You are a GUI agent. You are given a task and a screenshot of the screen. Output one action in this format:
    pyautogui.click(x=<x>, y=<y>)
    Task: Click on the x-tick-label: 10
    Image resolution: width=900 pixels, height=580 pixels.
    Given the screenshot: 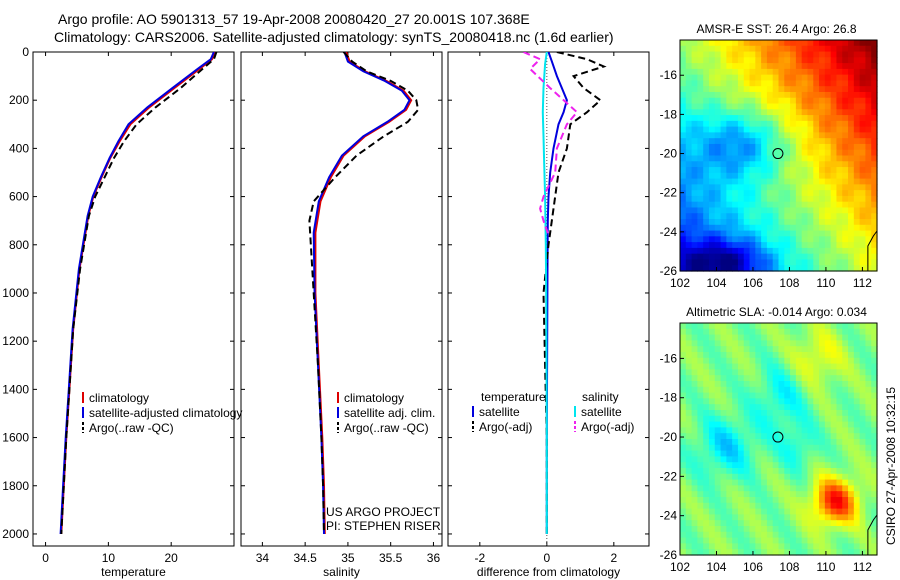 What is the action you would take?
    pyautogui.click(x=109, y=558)
    